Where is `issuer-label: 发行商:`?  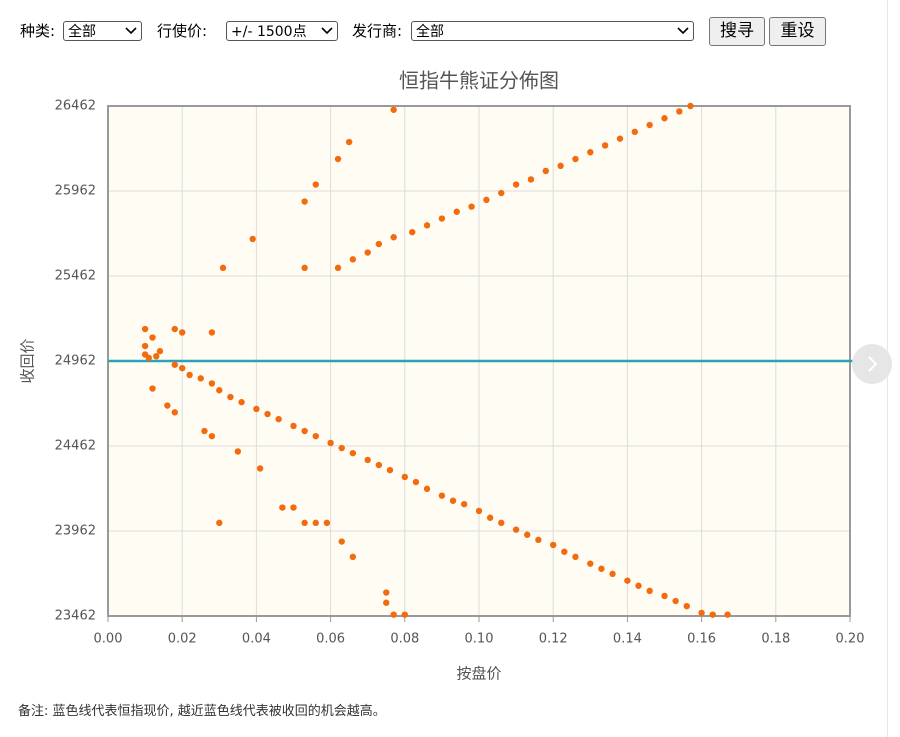 issuer-label: 发行商: is located at coordinates (377, 31).